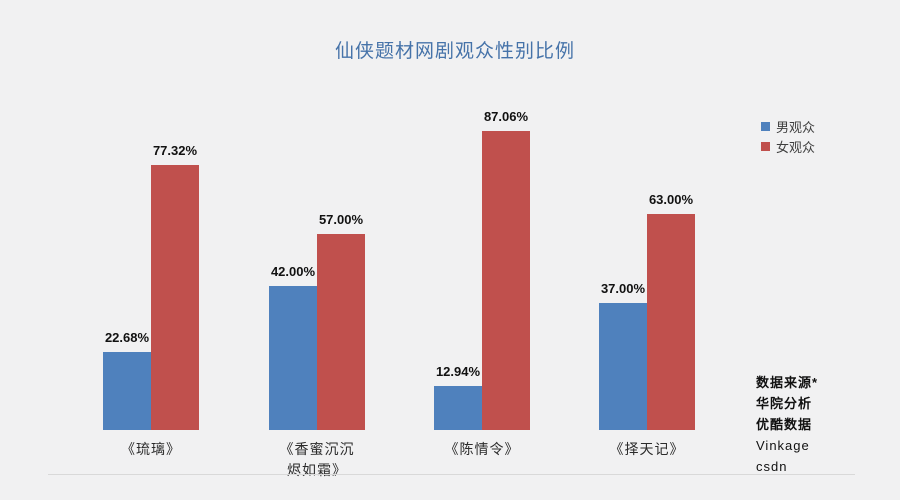  I want to click on legend-label: 女观众, so click(796, 147).